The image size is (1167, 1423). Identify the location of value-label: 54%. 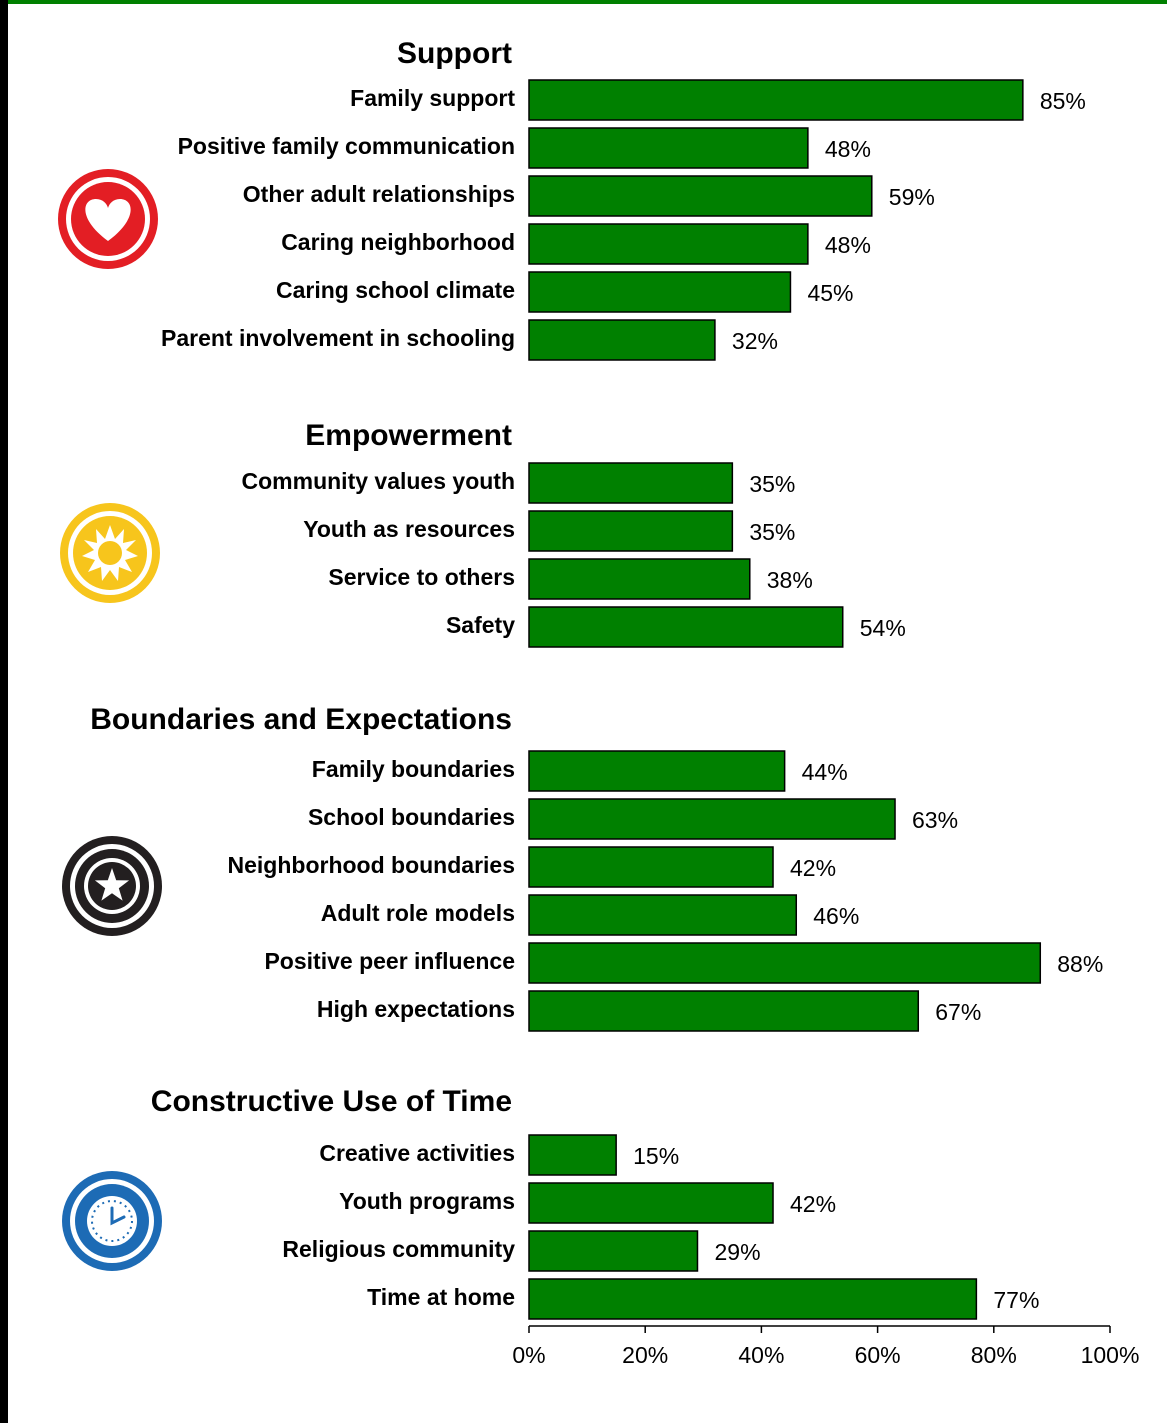
(883, 628).